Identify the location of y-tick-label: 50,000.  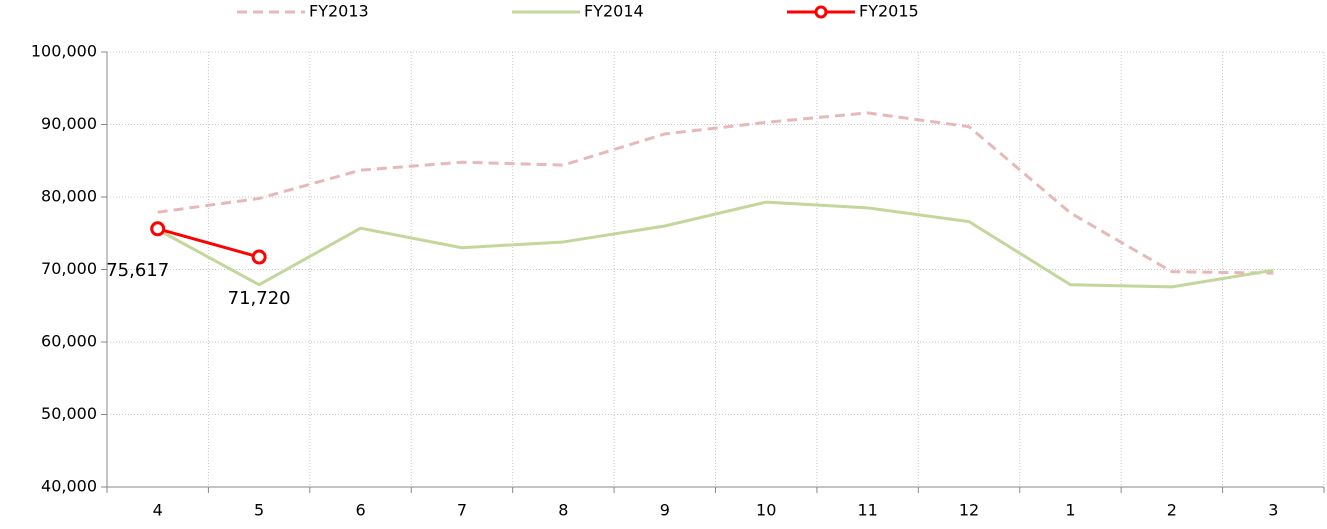
(69, 413).